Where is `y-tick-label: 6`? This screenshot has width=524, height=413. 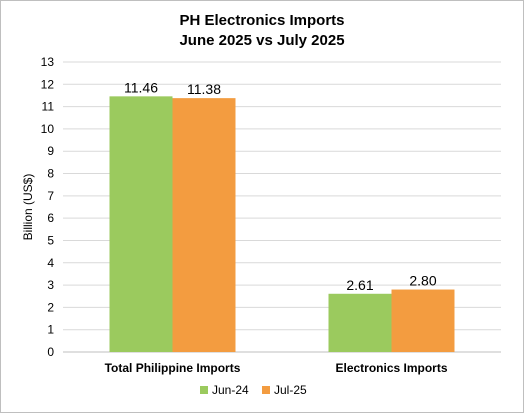 y-tick-label: 6 is located at coordinates (50, 218).